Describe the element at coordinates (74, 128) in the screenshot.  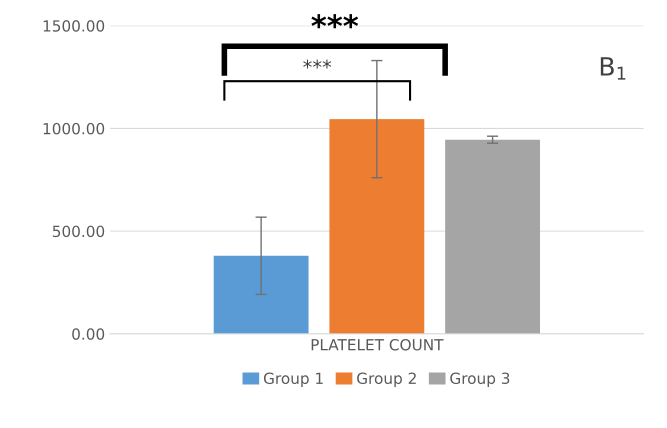
I see `y-tick-label: 1000.00` at that location.